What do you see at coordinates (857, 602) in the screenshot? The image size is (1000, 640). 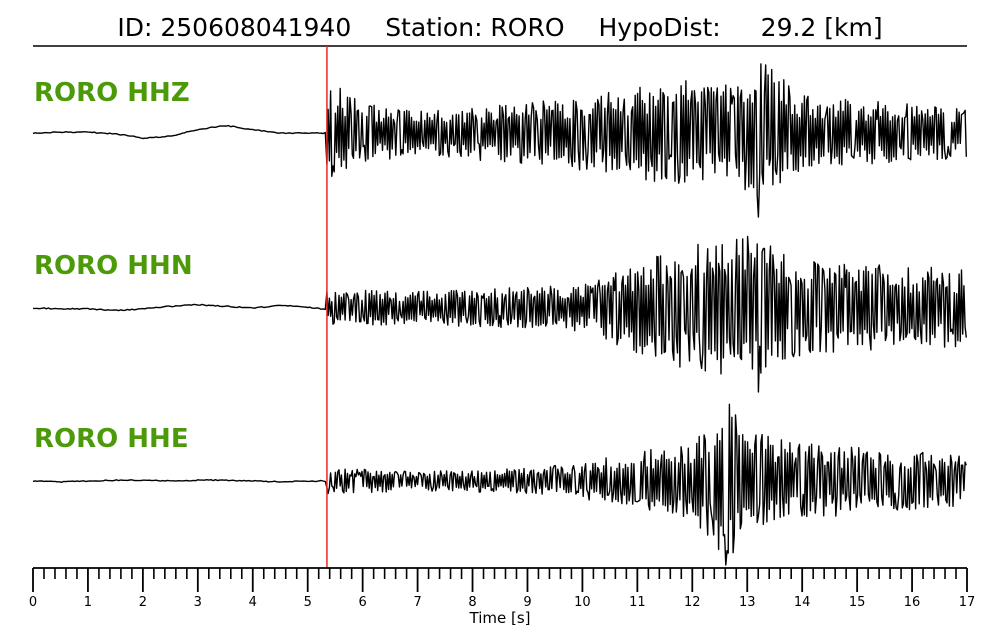 I see `x-tick-label: 15` at bounding box center [857, 602].